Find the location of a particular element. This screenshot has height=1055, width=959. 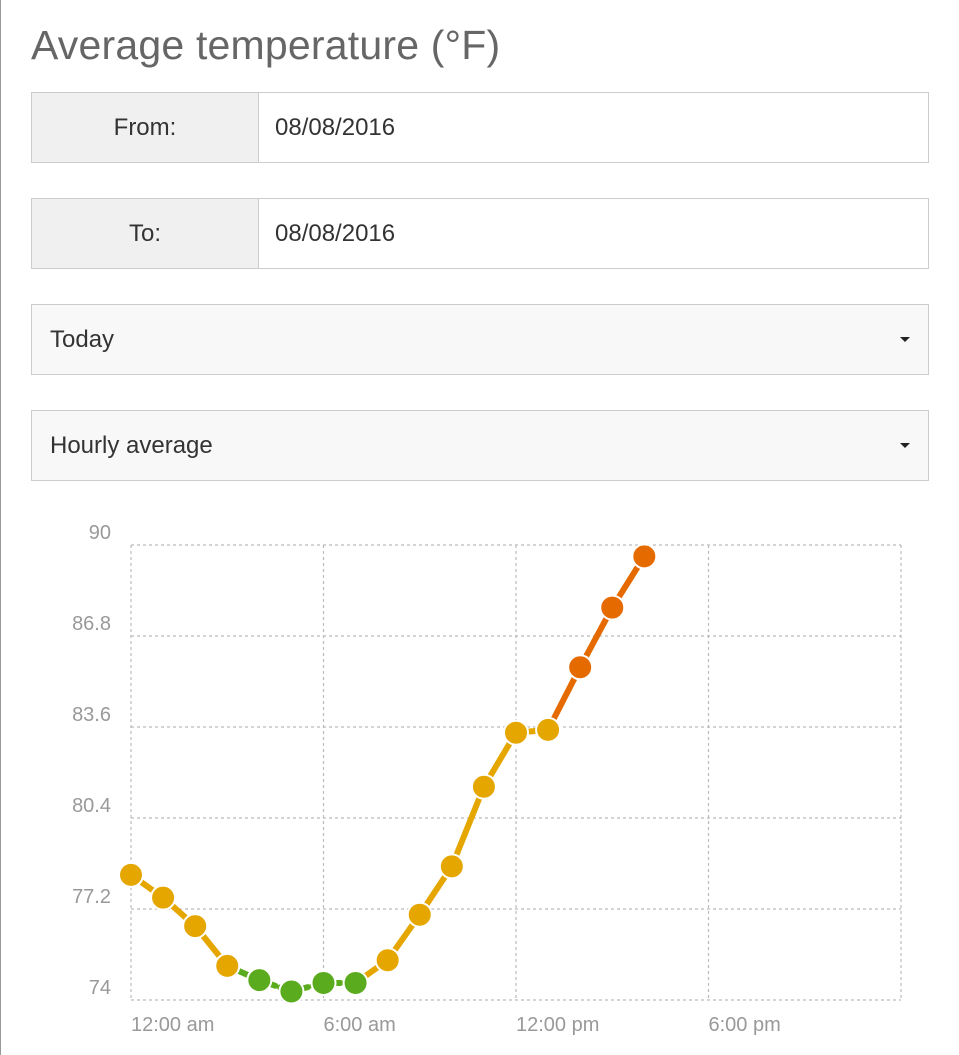

range-select-value: Today is located at coordinates (82, 339).